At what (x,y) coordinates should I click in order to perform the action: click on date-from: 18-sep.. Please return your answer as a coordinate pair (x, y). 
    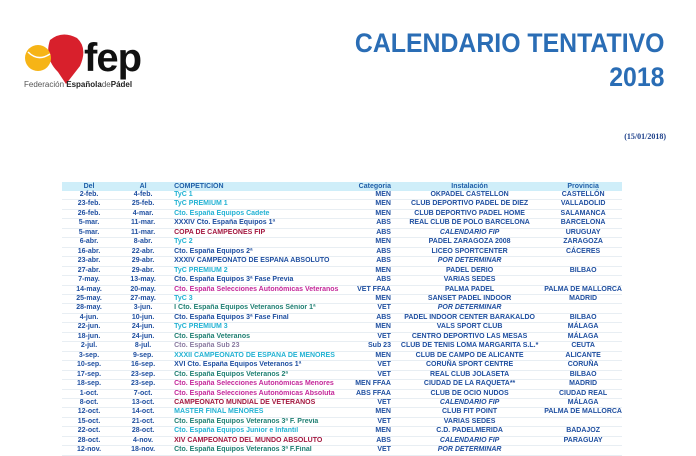
    Looking at the image, I should click on (89, 384).